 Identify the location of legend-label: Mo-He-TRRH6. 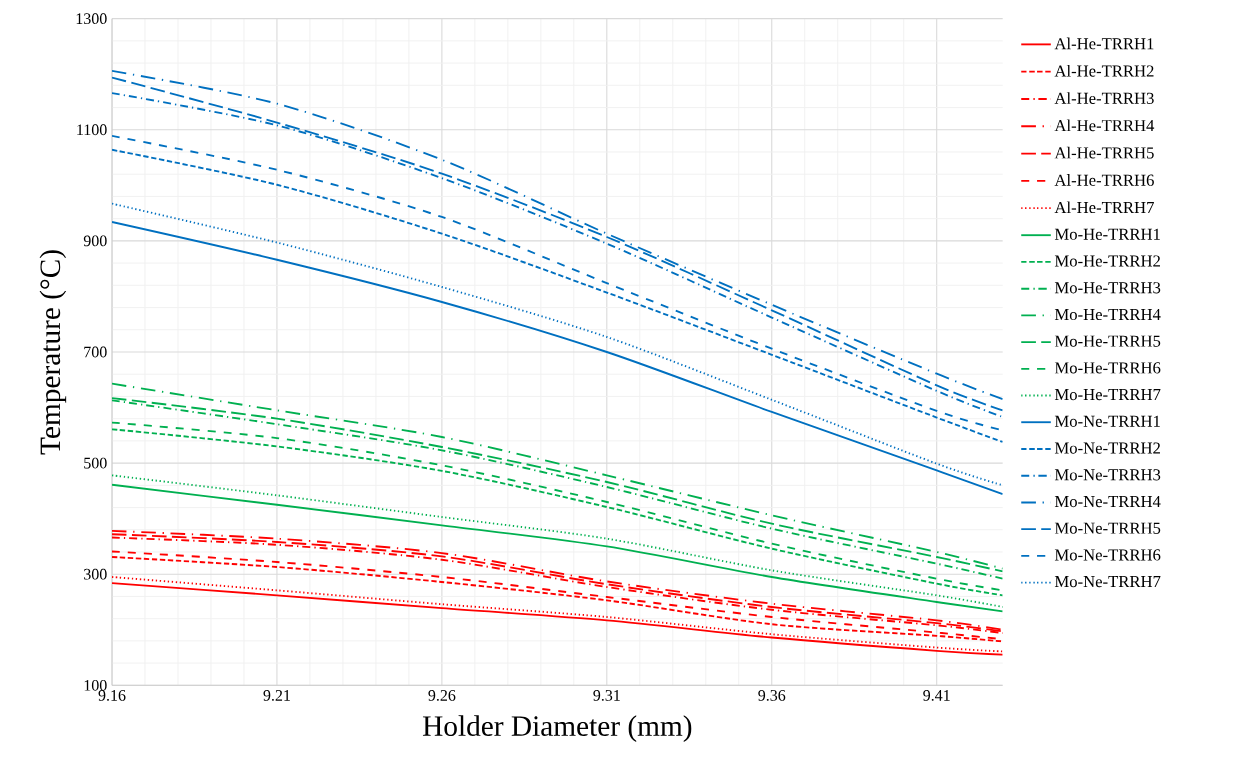
(1107, 368).